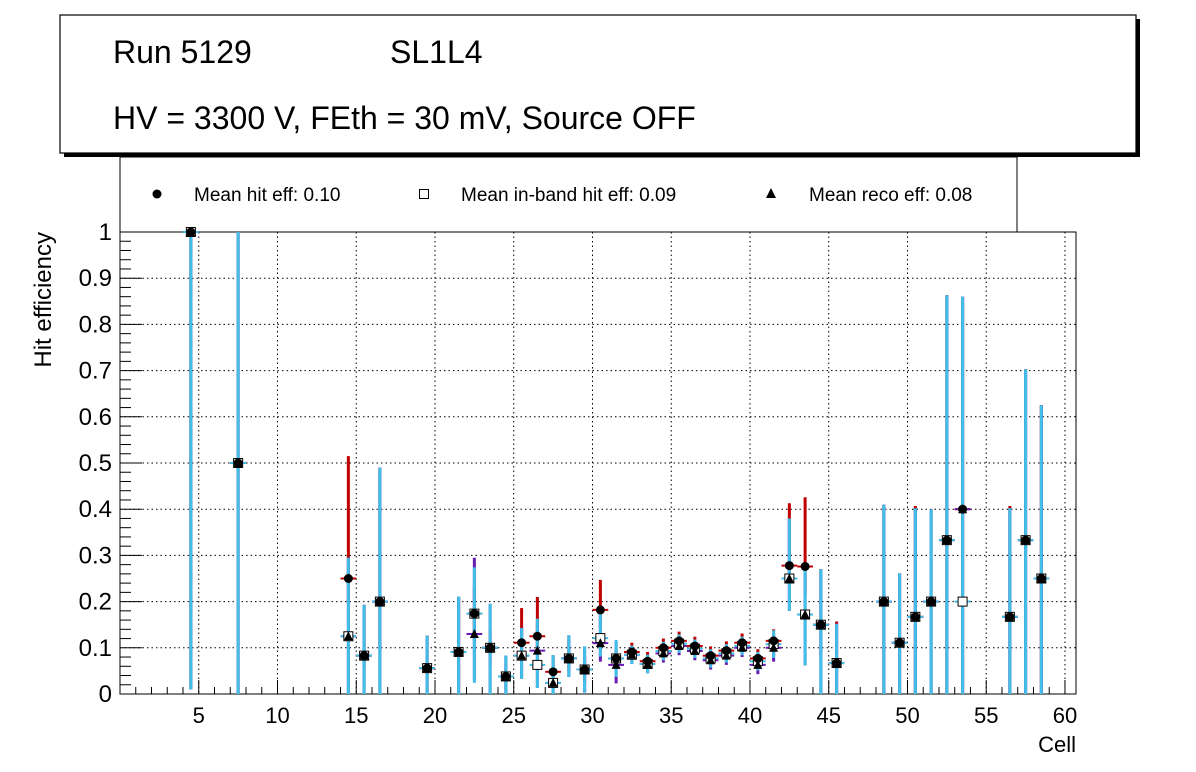  What do you see at coordinates (95, 417) in the screenshot?
I see `y-tick-label: 0.6` at bounding box center [95, 417].